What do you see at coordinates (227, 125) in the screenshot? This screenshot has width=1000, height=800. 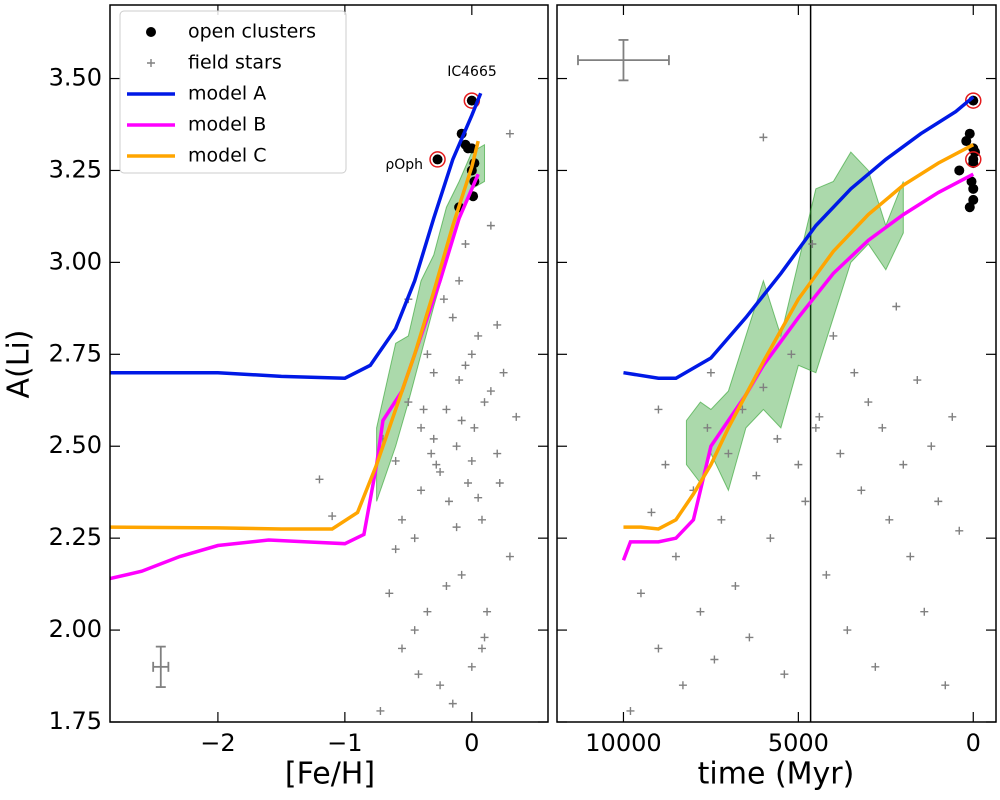 I see `legend-label: model B` at bounding box center [227, 125].